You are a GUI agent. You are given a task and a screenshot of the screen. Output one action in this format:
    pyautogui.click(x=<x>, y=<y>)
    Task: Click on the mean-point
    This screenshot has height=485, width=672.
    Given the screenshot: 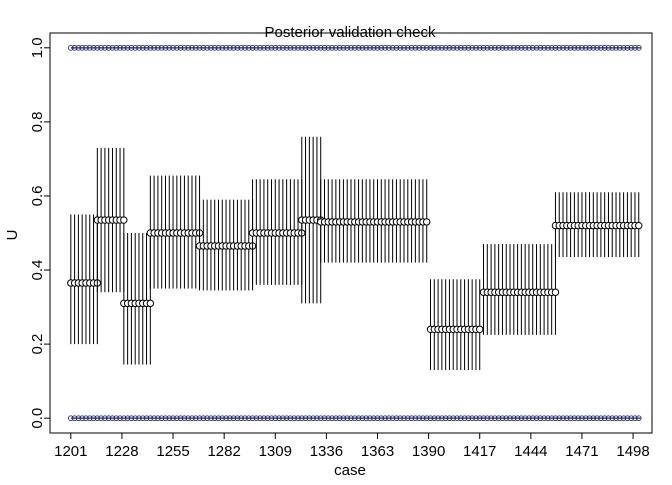 What is the action you would take?
    pyautogui.click(x=150, y=303)
    